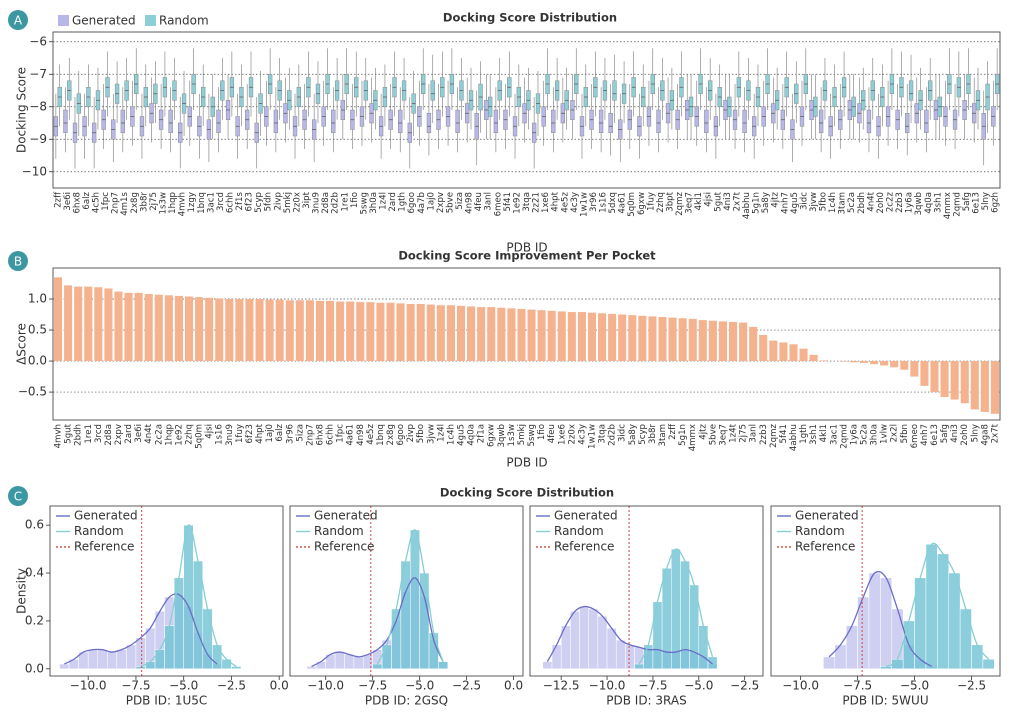 The image size is (1013, 719). What do you see at coordinates (527, 256) in the screenshot?
I see `chart-title: Docking Score Improvement Per Pocket` at bounding box center [527, 256].